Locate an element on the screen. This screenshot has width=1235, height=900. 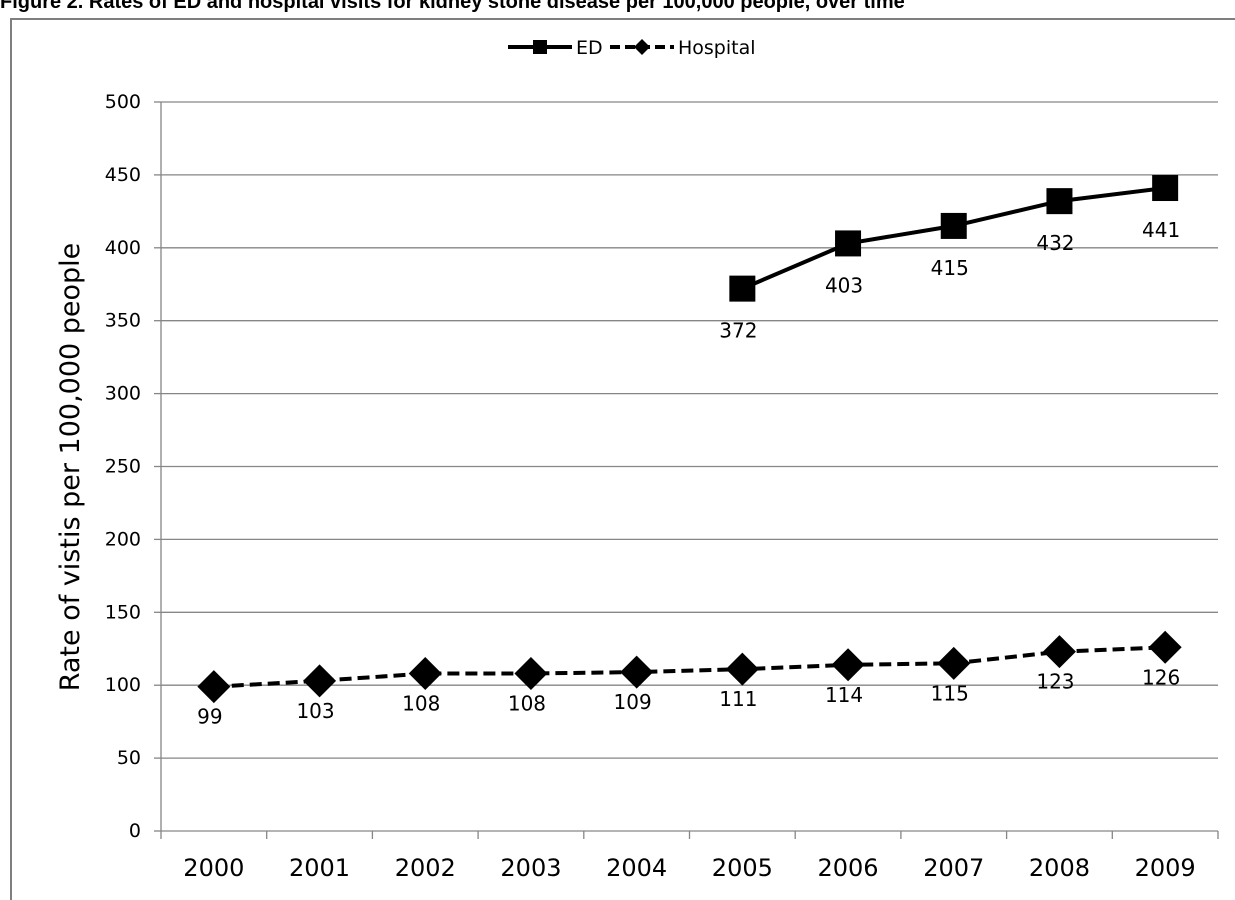
y-tick-label: 400 is located at coordinates (123, 248).